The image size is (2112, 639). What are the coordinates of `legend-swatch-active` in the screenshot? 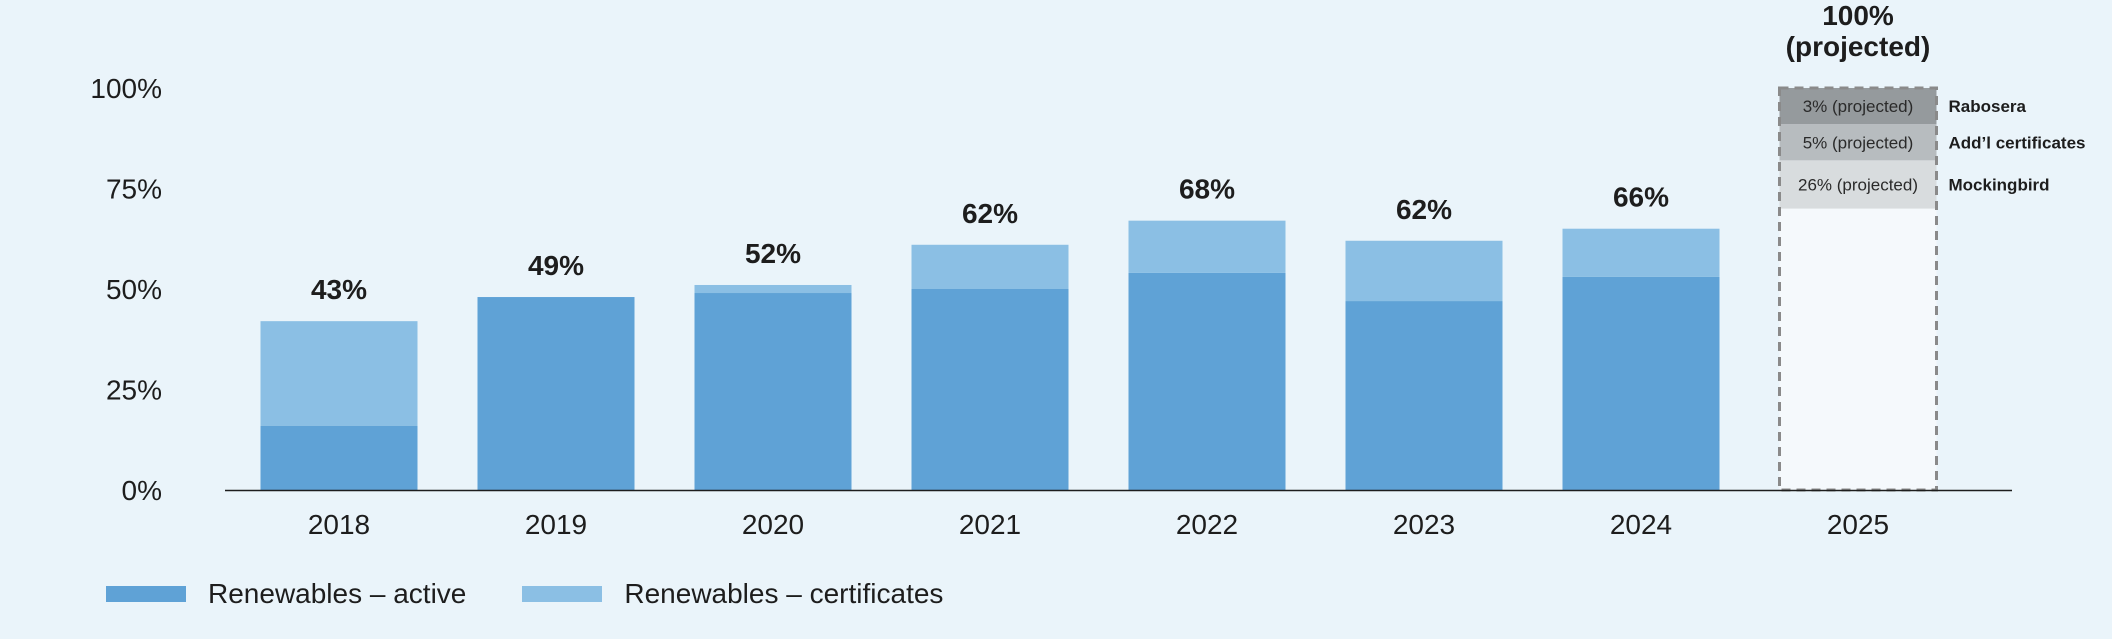 It's located at (146, 594).